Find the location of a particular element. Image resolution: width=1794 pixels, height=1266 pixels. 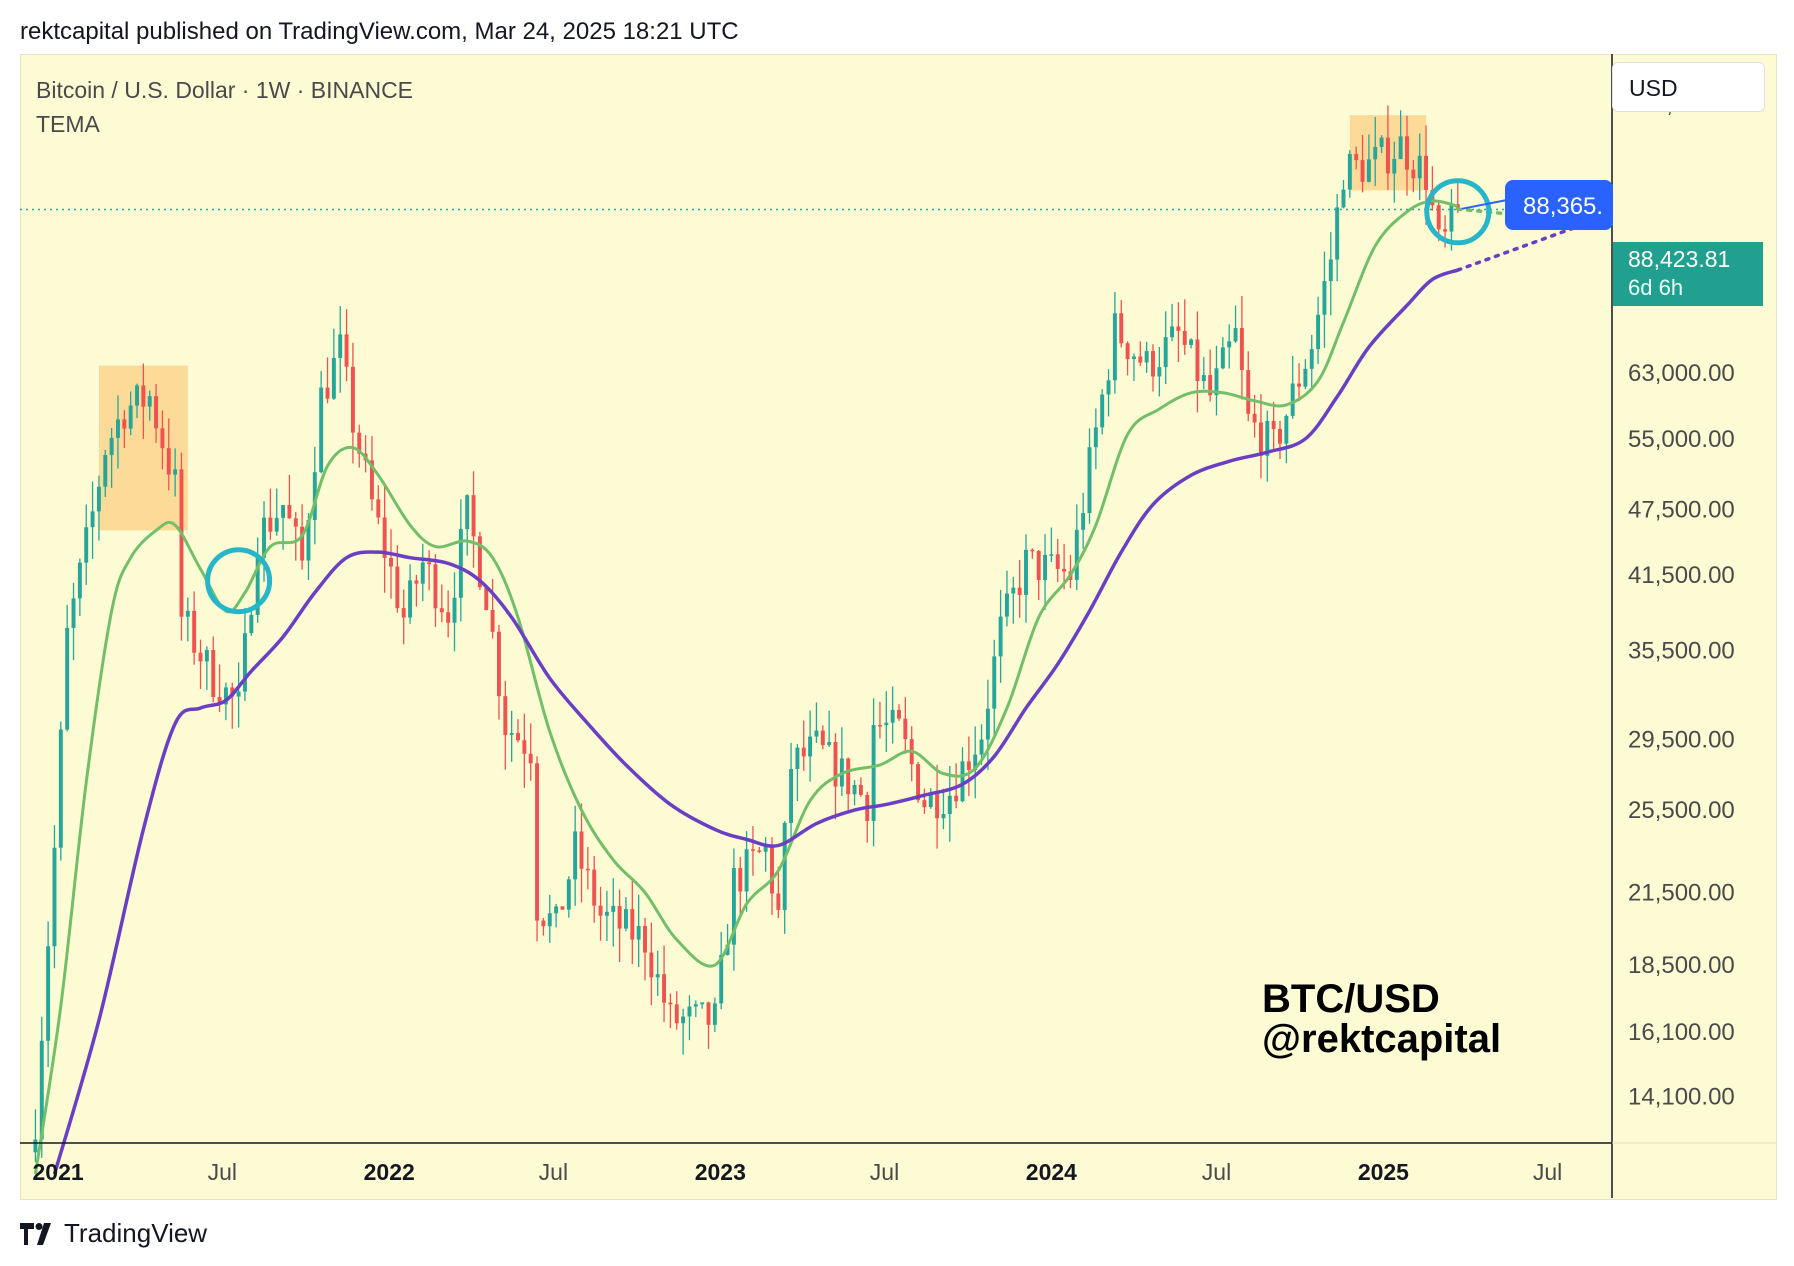

y-tick-label: 21,500.00 is located at coordinates (1681, 893).